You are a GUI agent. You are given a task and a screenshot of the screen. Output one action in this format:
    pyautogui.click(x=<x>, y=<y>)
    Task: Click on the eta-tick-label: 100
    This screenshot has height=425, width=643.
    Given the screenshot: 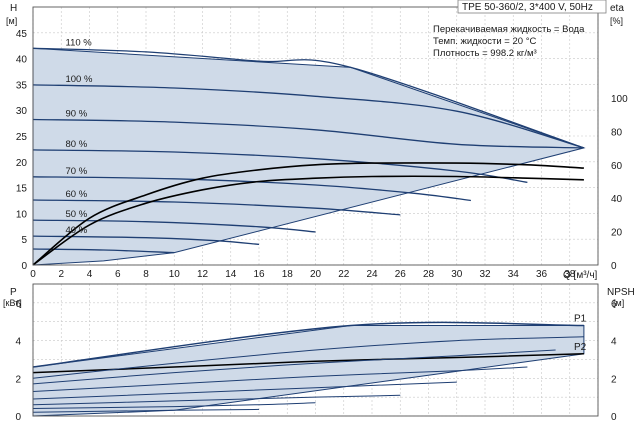 What is the action you would take?
    pyautogui.click(x=619, y=99)
    